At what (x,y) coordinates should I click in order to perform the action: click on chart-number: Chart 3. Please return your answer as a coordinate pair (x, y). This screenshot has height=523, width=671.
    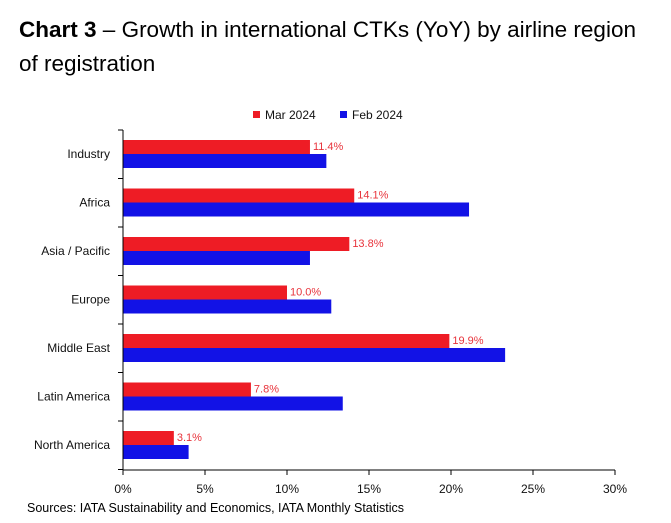
    Looking at the image, I should click on (58, 29).